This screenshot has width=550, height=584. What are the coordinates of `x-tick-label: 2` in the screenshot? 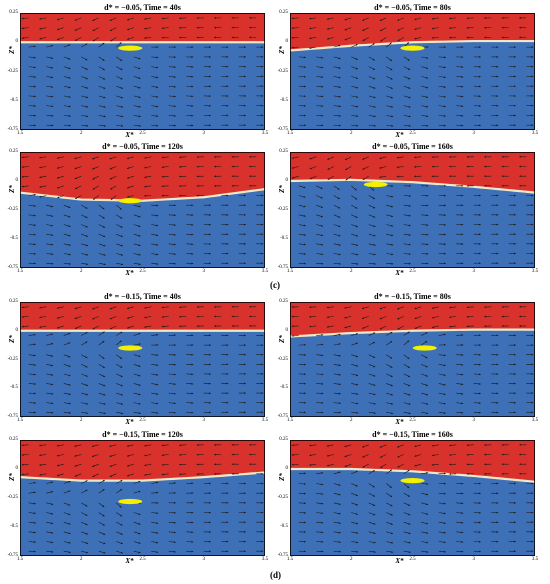 It's located at (81, 559).